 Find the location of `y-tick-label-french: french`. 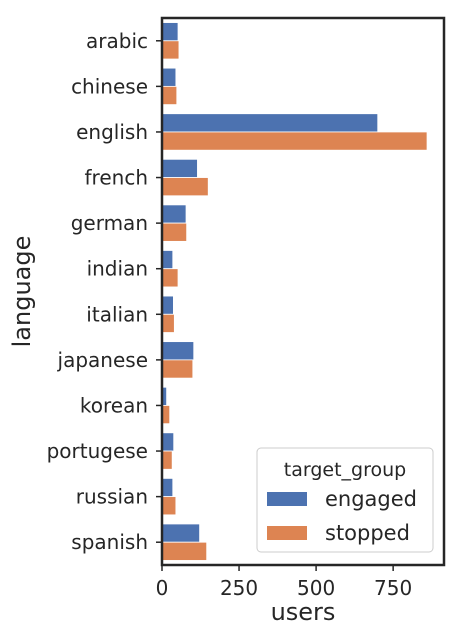

y-tick-label-french: french is located at coordinates (116, 178).